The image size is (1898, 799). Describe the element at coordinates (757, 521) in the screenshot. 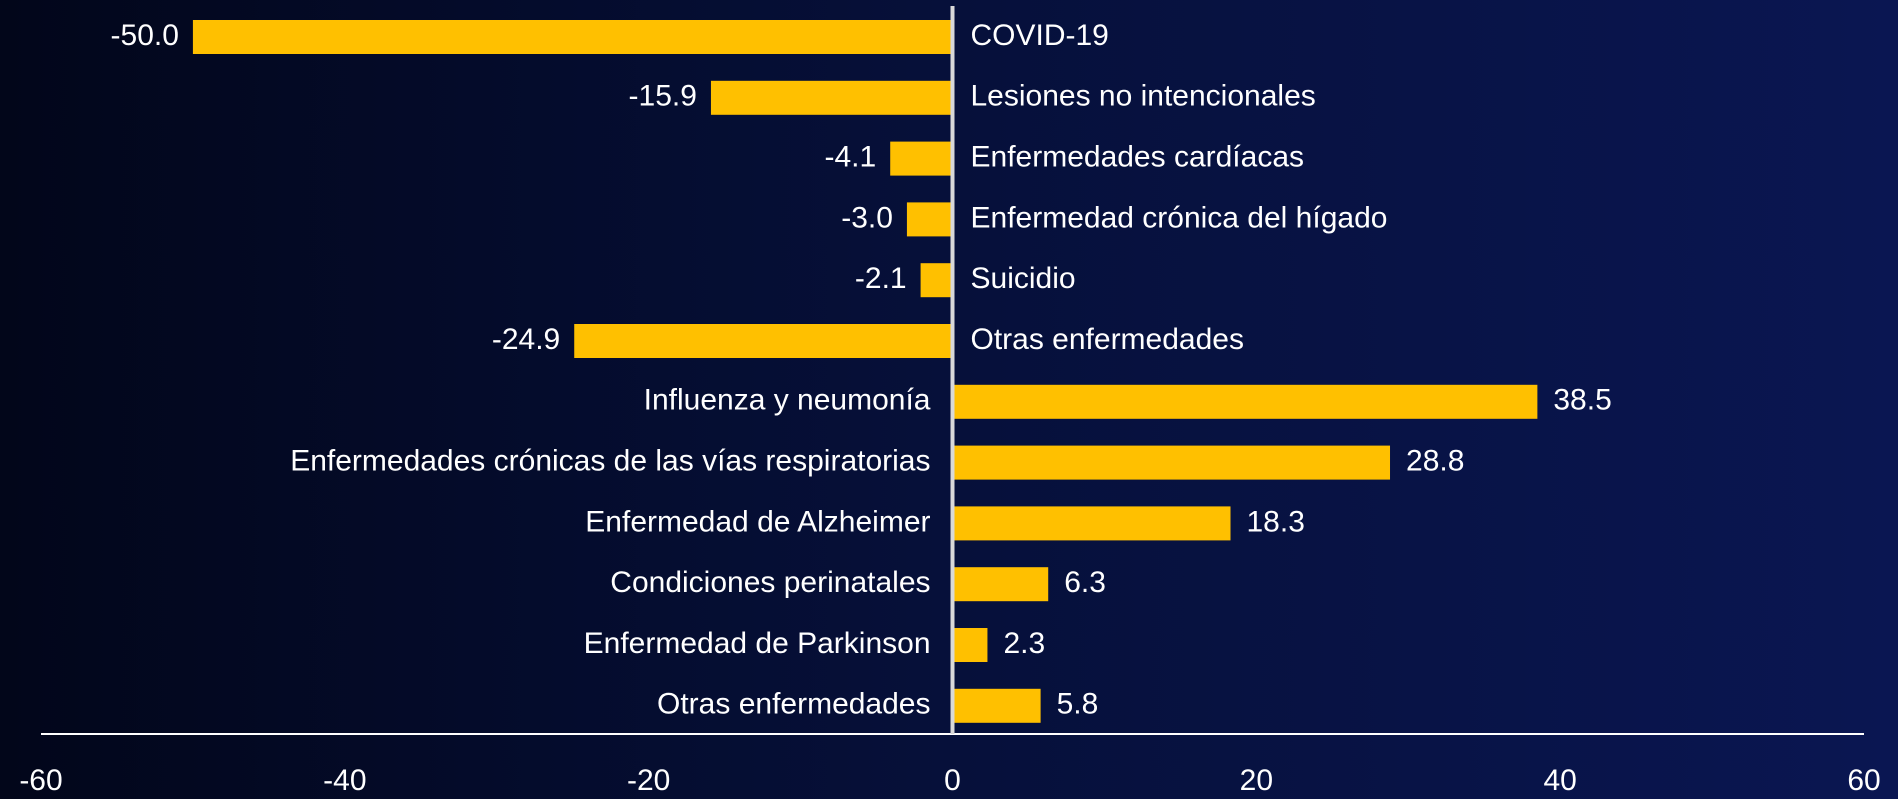

I see `category-label: Enfermedad de Alzheimer` at that location.